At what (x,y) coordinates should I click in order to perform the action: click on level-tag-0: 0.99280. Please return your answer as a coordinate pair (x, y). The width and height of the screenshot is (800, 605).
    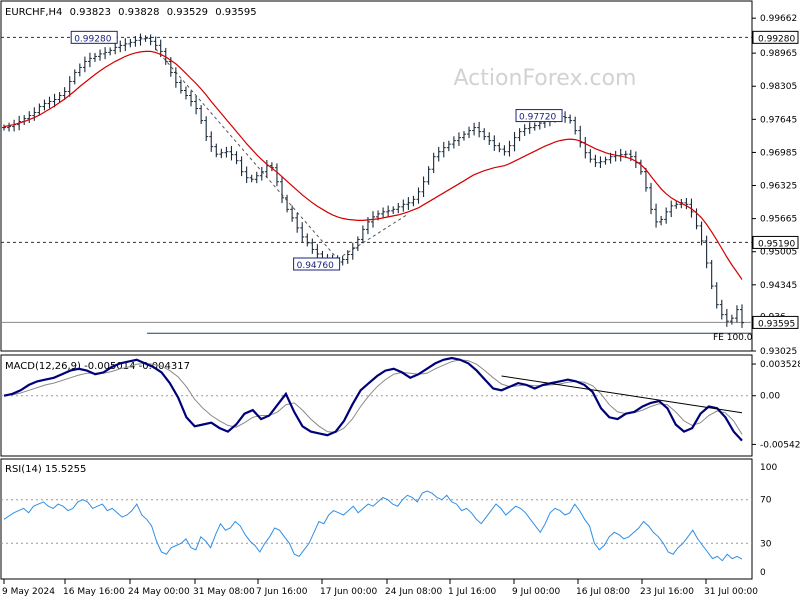
    Looking at the image, I should click on (776, 39).